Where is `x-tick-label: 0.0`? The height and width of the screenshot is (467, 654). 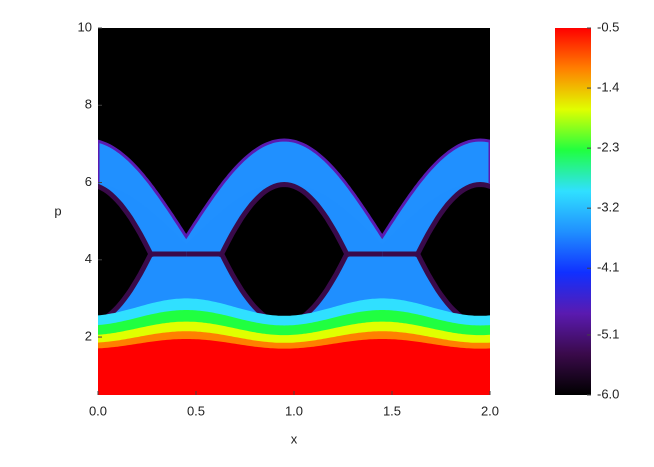
x-tick-label: 0.0 is located at coordinates (98, 410).